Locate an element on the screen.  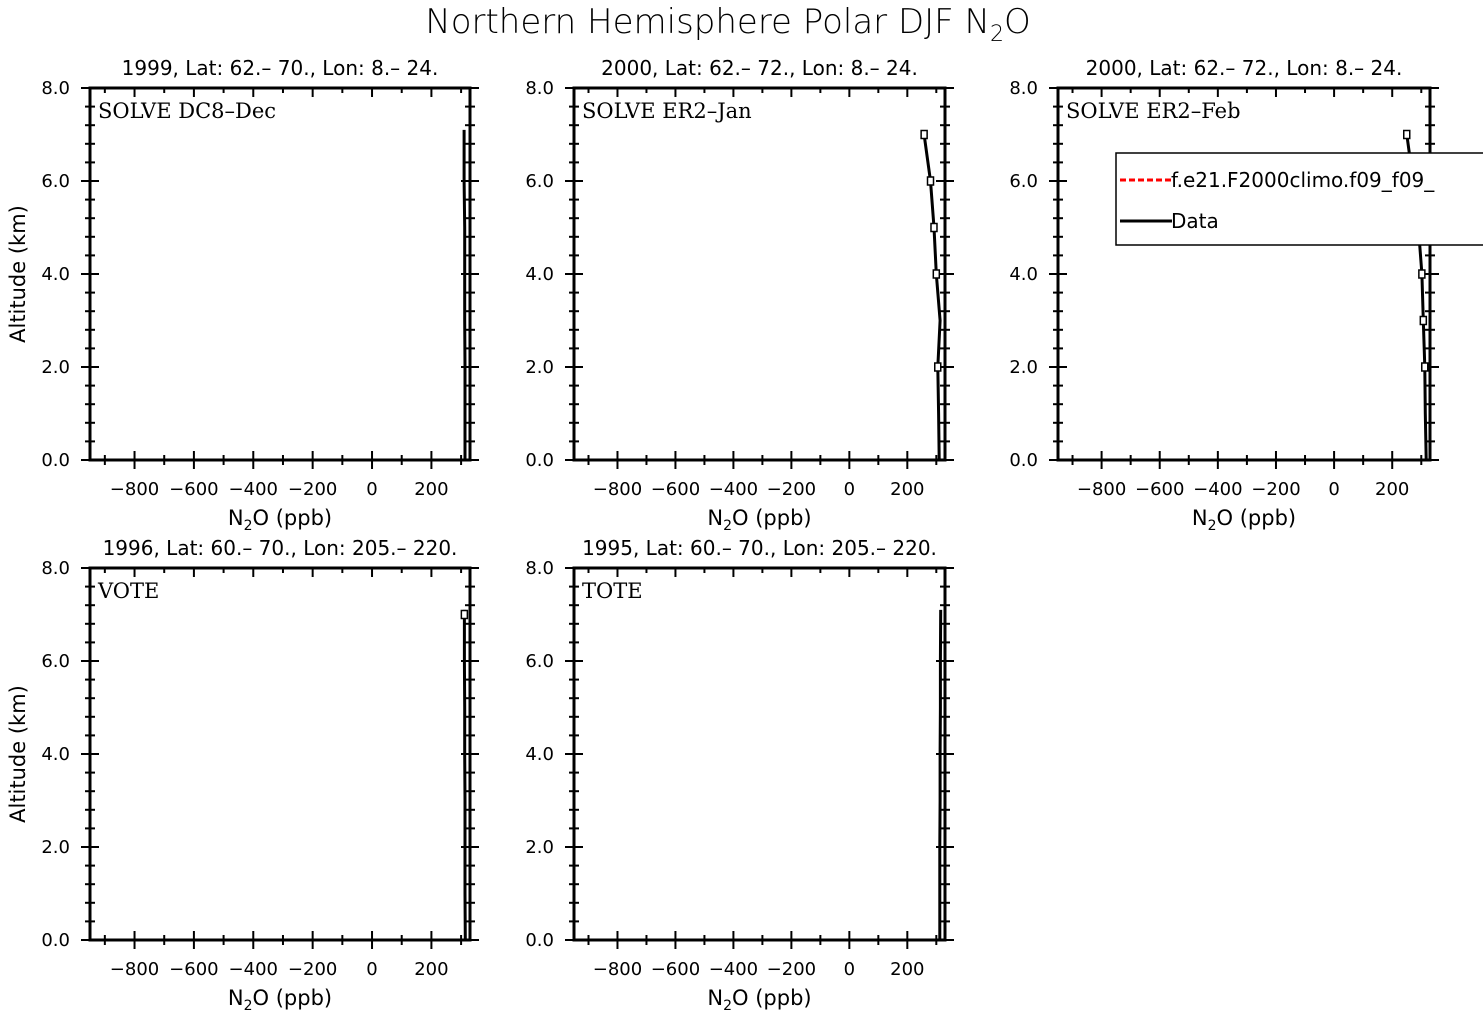
figure-title-main: Northern Hemisphere Polar DJF N is located at coordinates (707, 22).